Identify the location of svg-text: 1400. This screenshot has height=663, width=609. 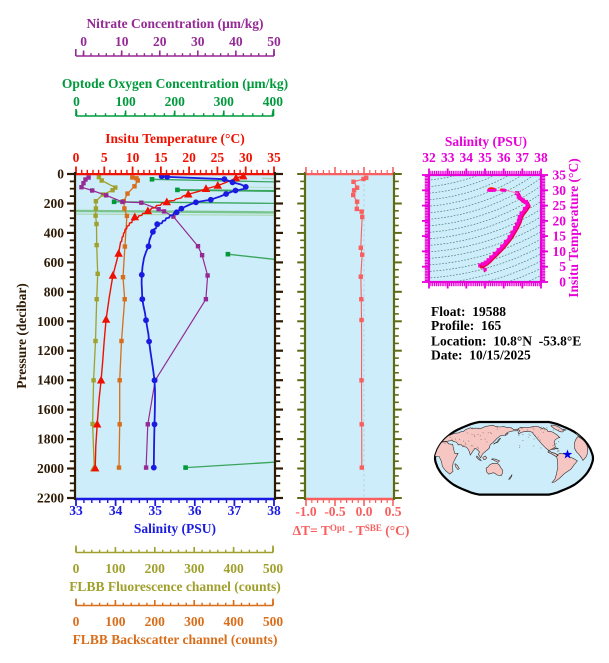
(50, 380).